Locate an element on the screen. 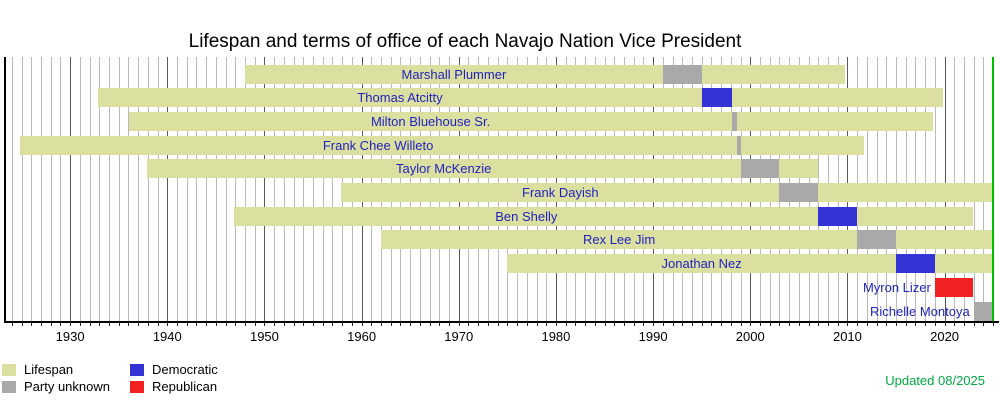 The image size is (1000, 400). axis-tick-label: 1970 is located at coordinates (459, 336).